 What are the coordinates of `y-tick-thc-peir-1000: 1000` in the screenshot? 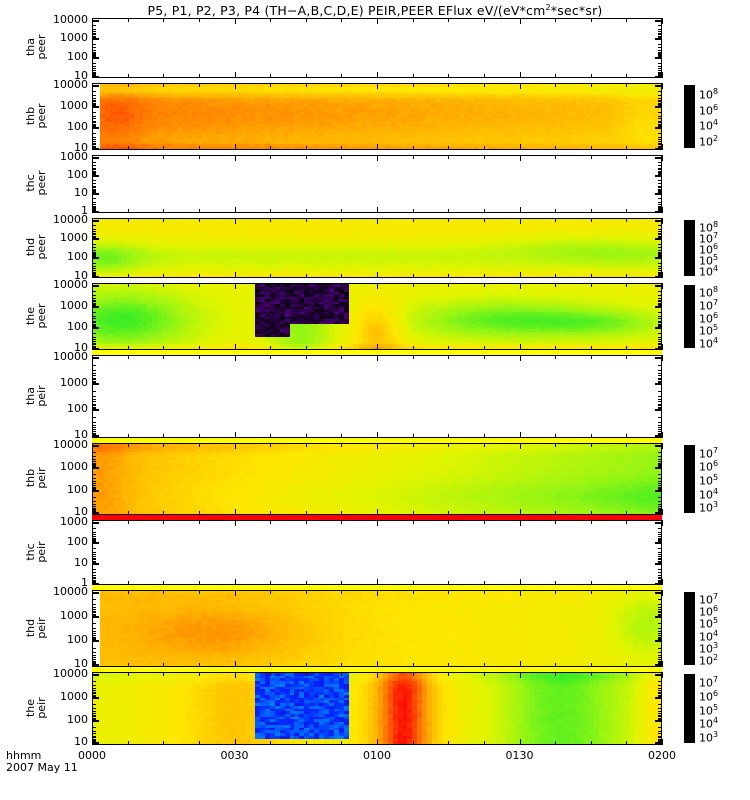 It's located at (63, 521).